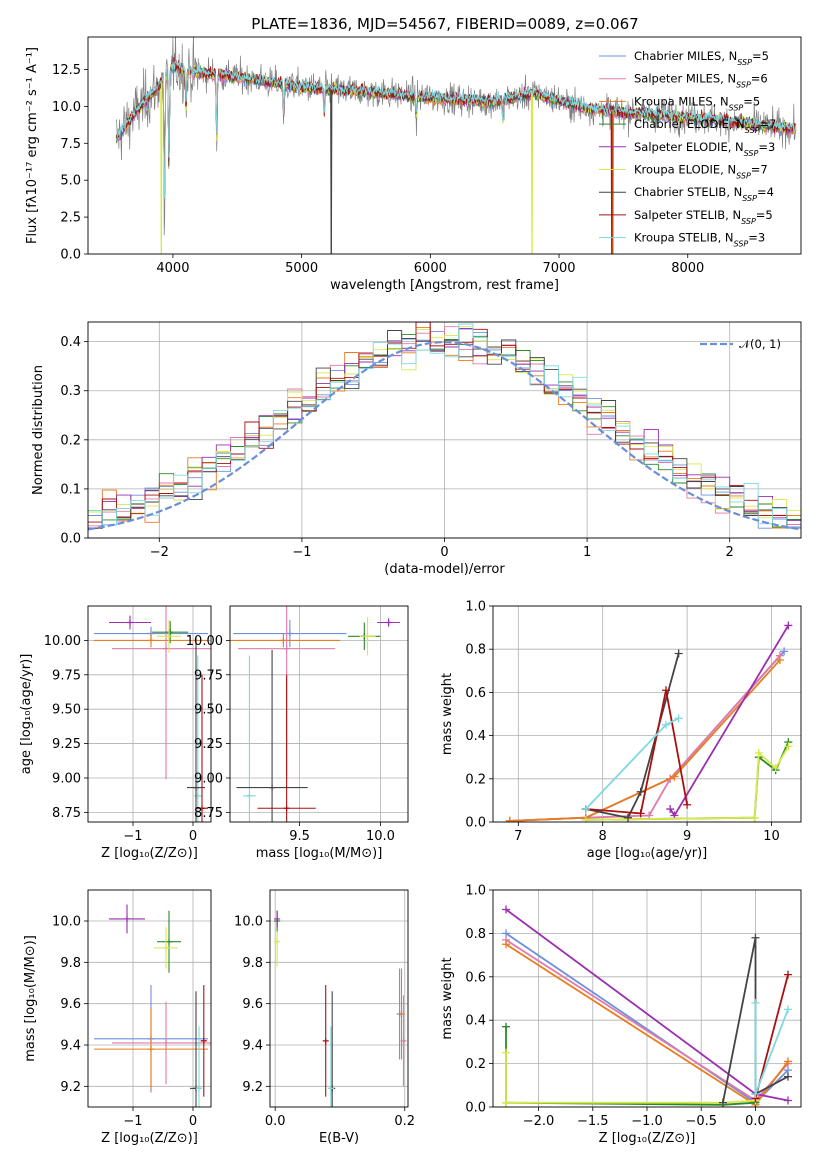 Image resolution: width=819 pixels, height=1170 pixels. I want to click on y-tick-label: 0.3, so click(70, 391).